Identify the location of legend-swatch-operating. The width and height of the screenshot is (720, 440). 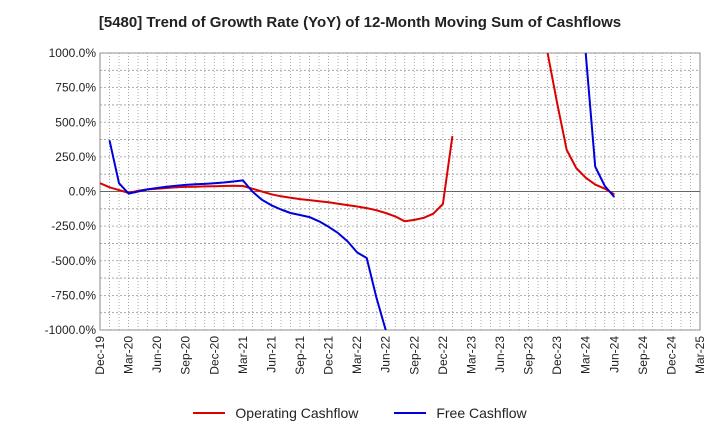
(209, 413).